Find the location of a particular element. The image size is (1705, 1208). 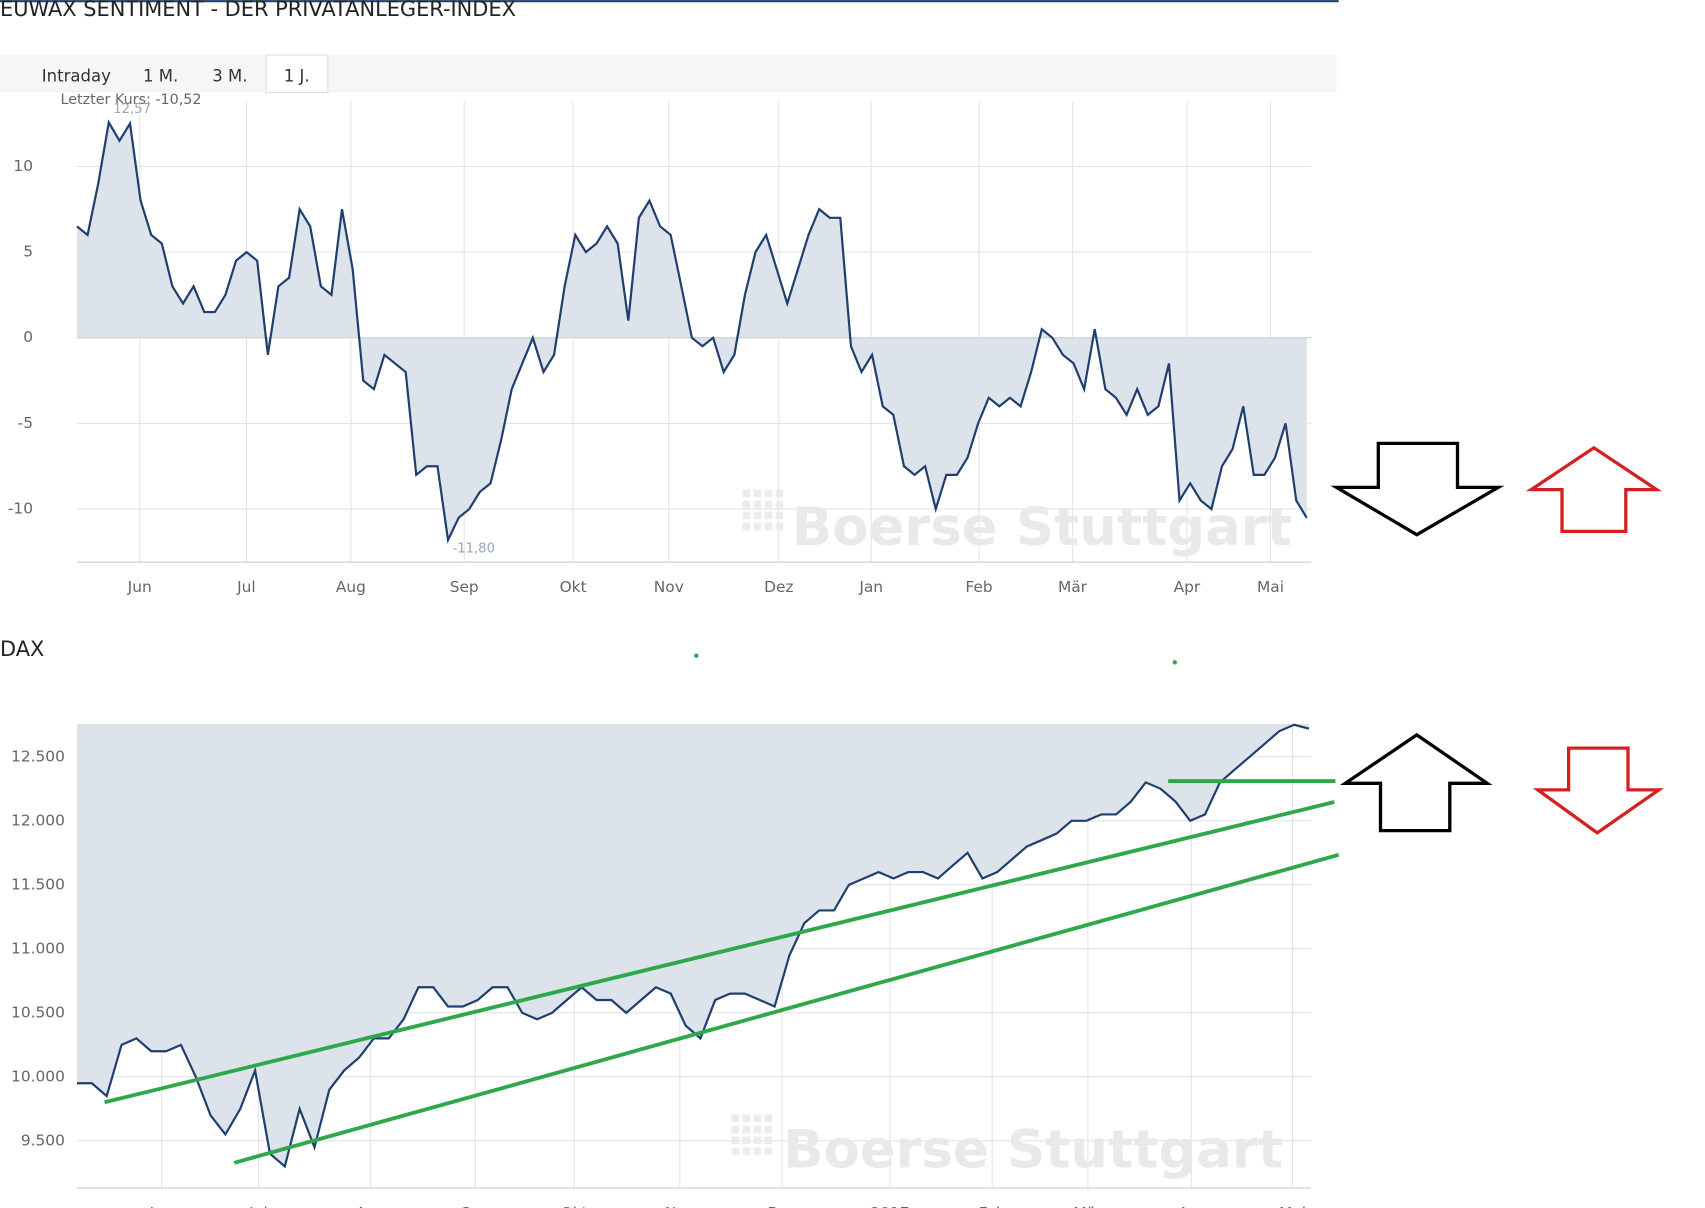

x-tick-label: 2017 is located at coordinates (889, 1206).